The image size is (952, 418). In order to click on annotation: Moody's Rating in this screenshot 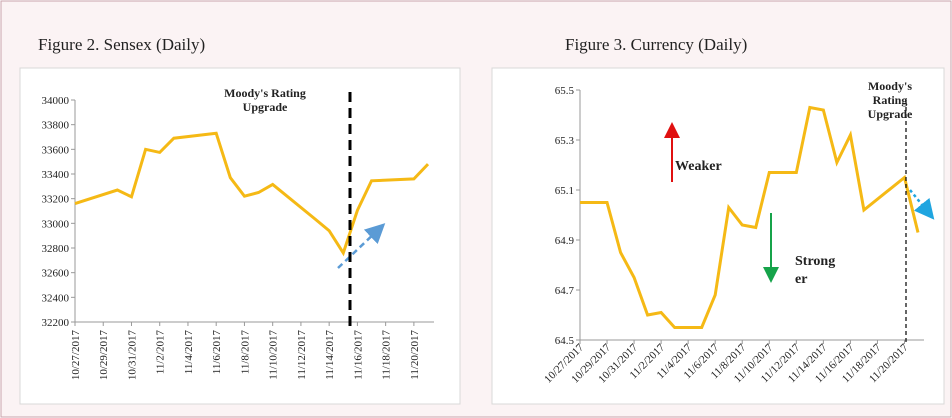, I will do `click(265, 93)`.